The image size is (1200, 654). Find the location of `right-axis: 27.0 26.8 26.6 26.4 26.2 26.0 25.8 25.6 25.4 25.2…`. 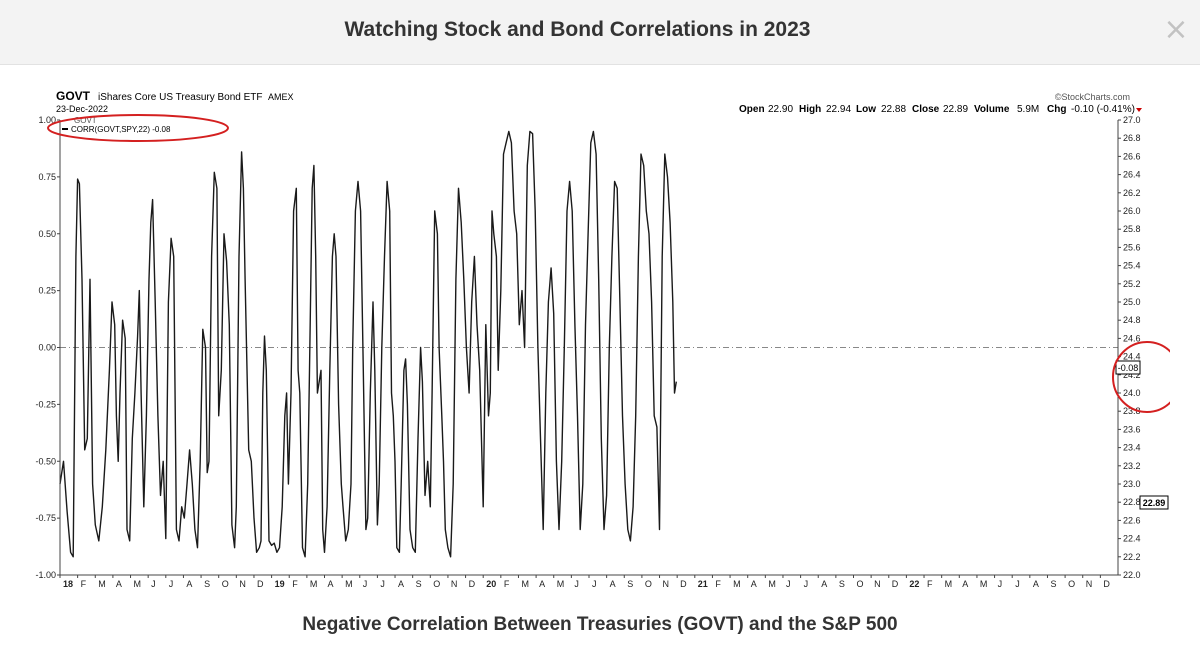

right-axis: 27.0 26.8 26.6 26.4 26.2 26.0 25.8 25.6 25.4 25.2… is located at coordinates (1129, 347).